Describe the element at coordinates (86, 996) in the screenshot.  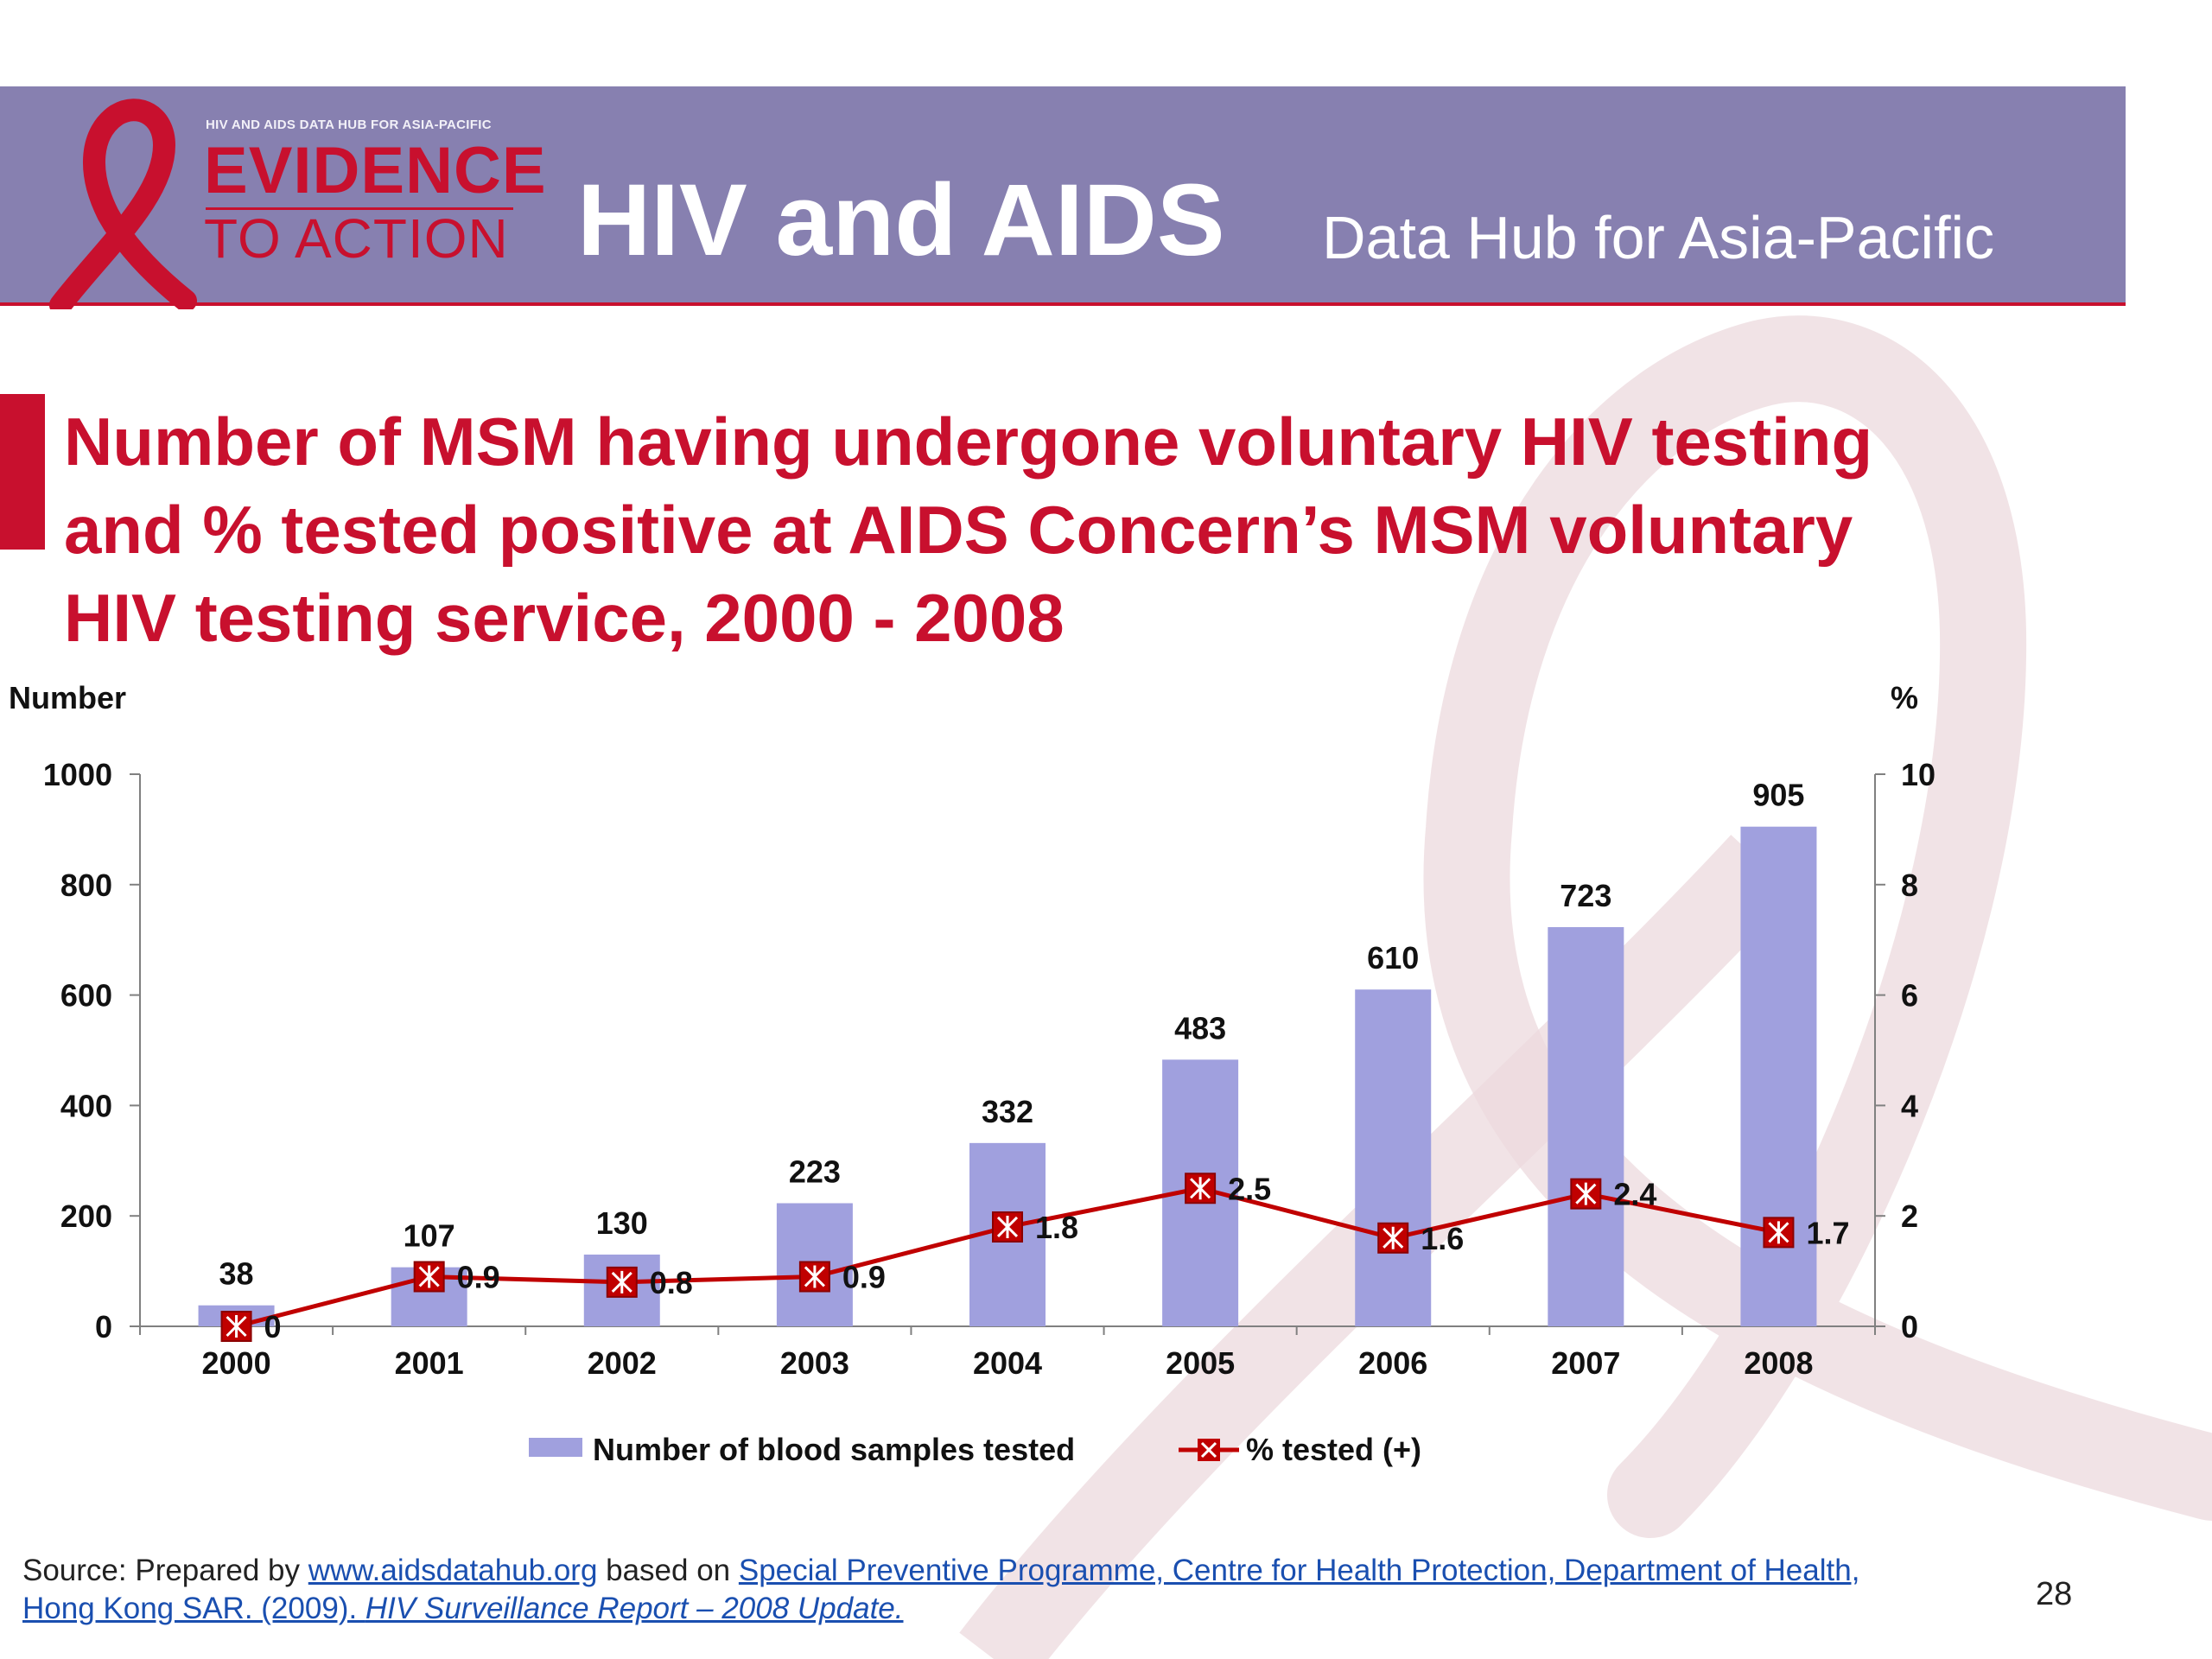
I see `y-tick-label: 600` at that location.